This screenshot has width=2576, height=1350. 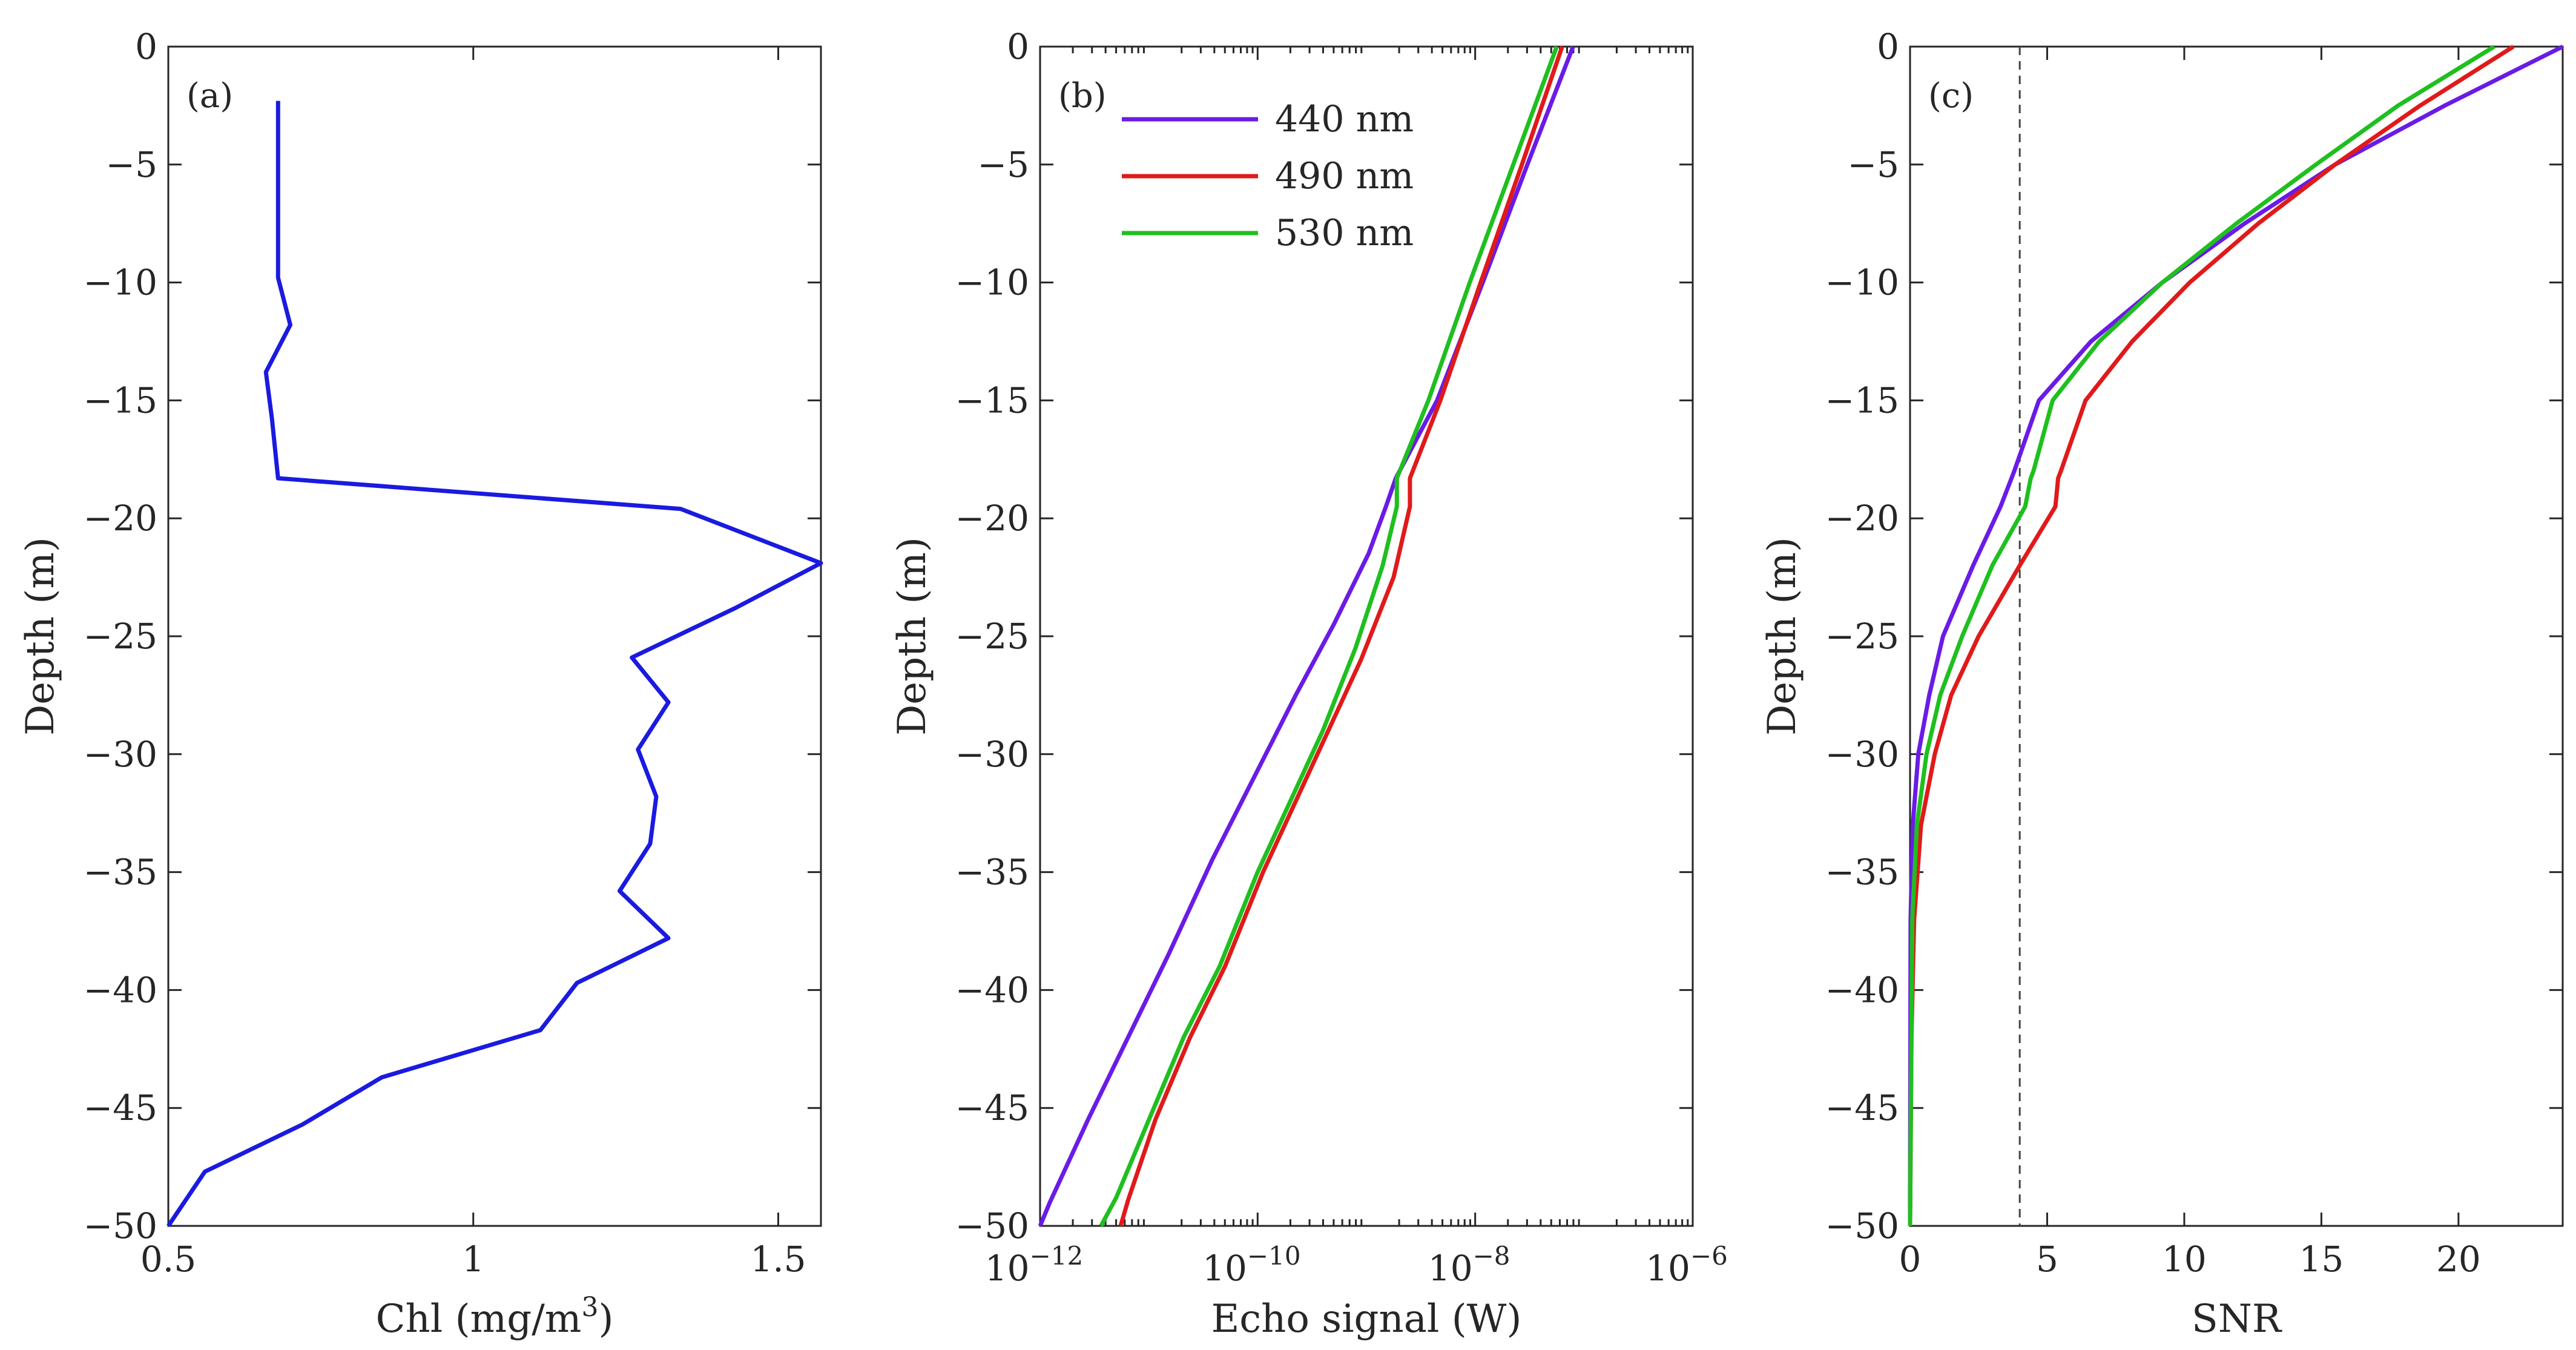 What do you see at coordinates (1251, 1265) in the screenshot?
I see `xtick-label: 10⁻¹⁰` at bounding box center [1251, 1265].